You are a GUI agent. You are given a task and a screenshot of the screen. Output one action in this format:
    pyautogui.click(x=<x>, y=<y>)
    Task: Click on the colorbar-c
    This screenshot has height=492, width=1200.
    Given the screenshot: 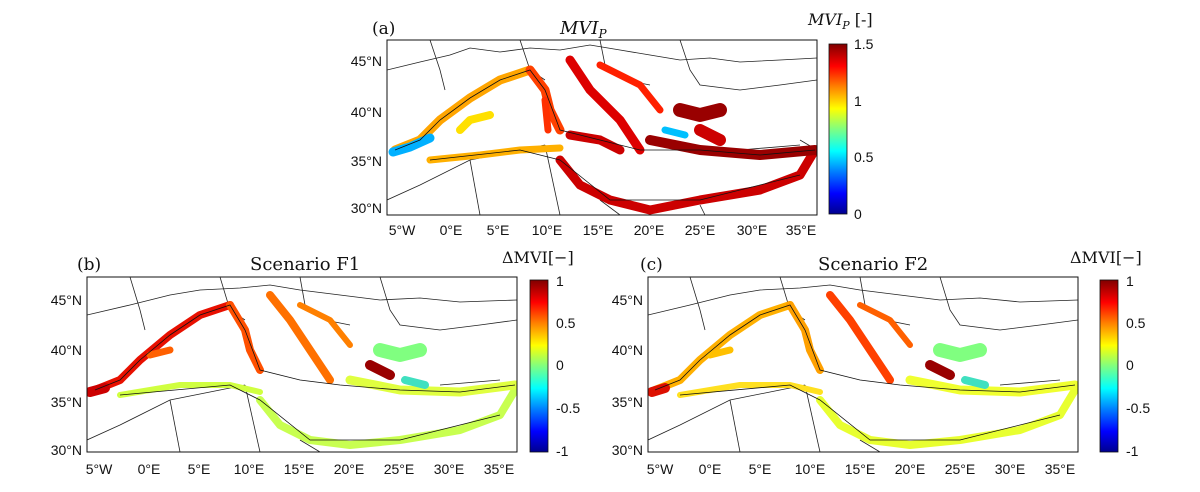 What is the action you would take?
    pyautogui.click(x=1109, y=366)
    